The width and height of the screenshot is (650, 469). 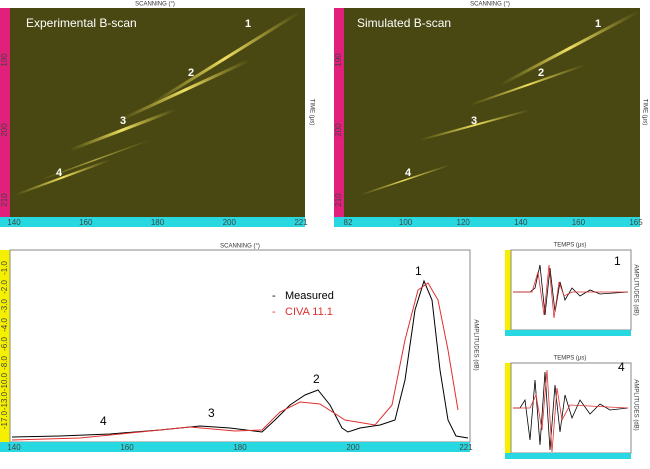 What do you see at coordinates (4, 268) in the screenshot?
I see `y-tick-label: -1.0` at bounding box center [4, 268].